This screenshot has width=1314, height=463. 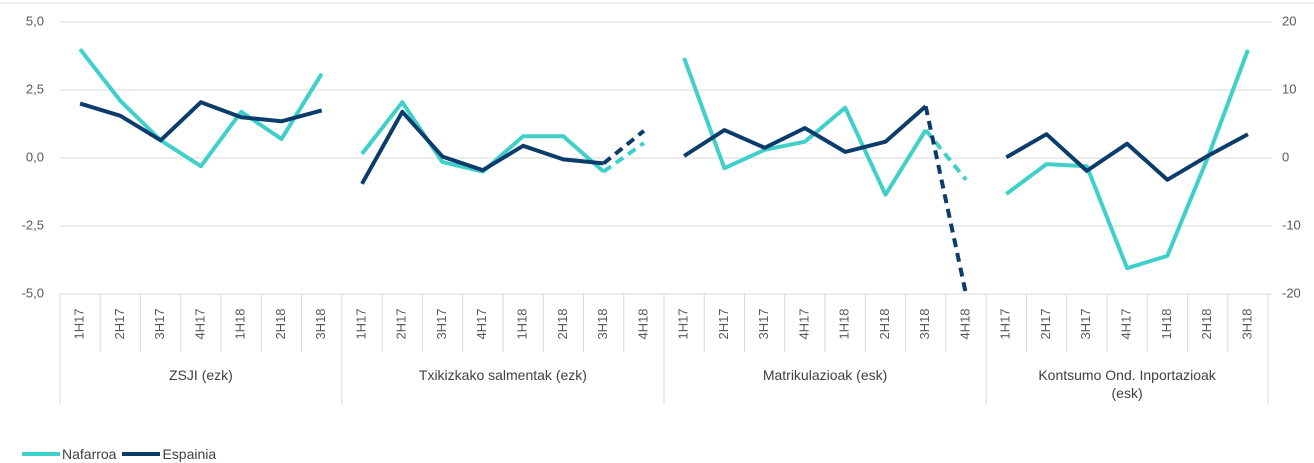 I want to click on y-tick-label: 2,5, so click(x=35, y=88).